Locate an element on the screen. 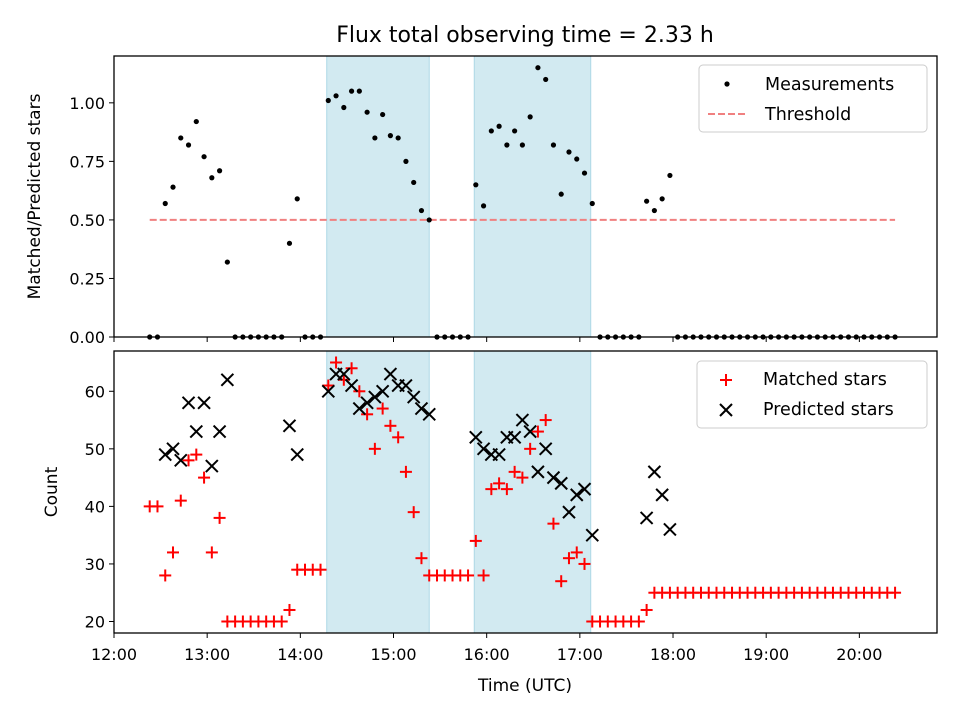 The height and width of the screenshot is (720, 960). x-axis-label: Time (UTC) is located at coordinates (524, 686).